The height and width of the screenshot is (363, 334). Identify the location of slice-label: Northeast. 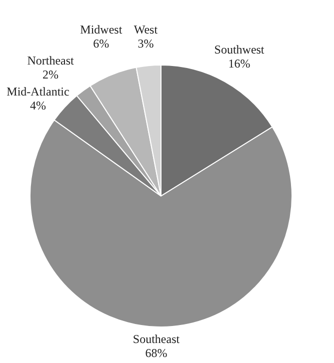
(51, 61).